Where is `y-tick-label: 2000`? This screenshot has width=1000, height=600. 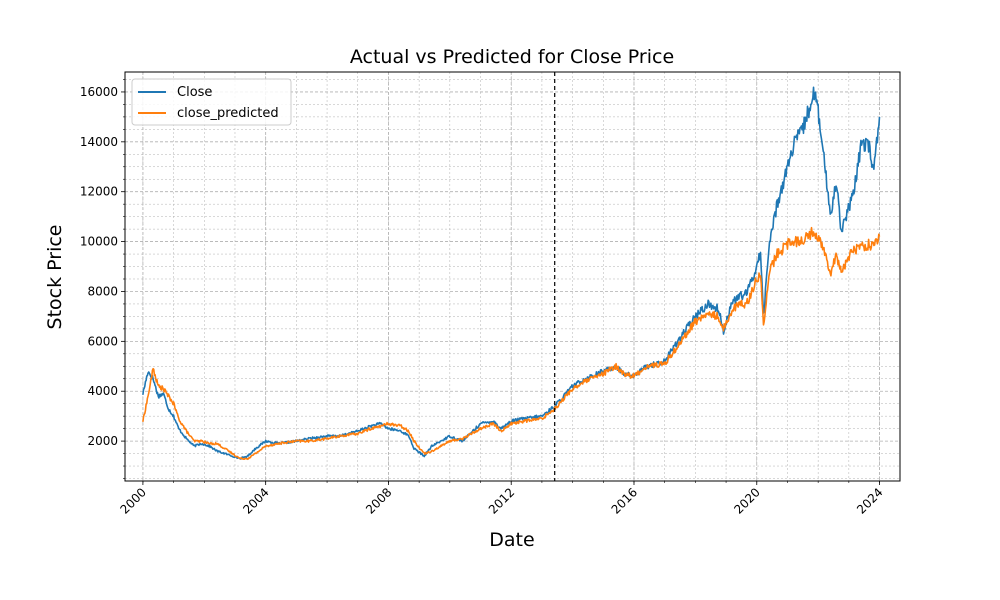 y-tick-label: 2000 is located at coordinates (102, 441).